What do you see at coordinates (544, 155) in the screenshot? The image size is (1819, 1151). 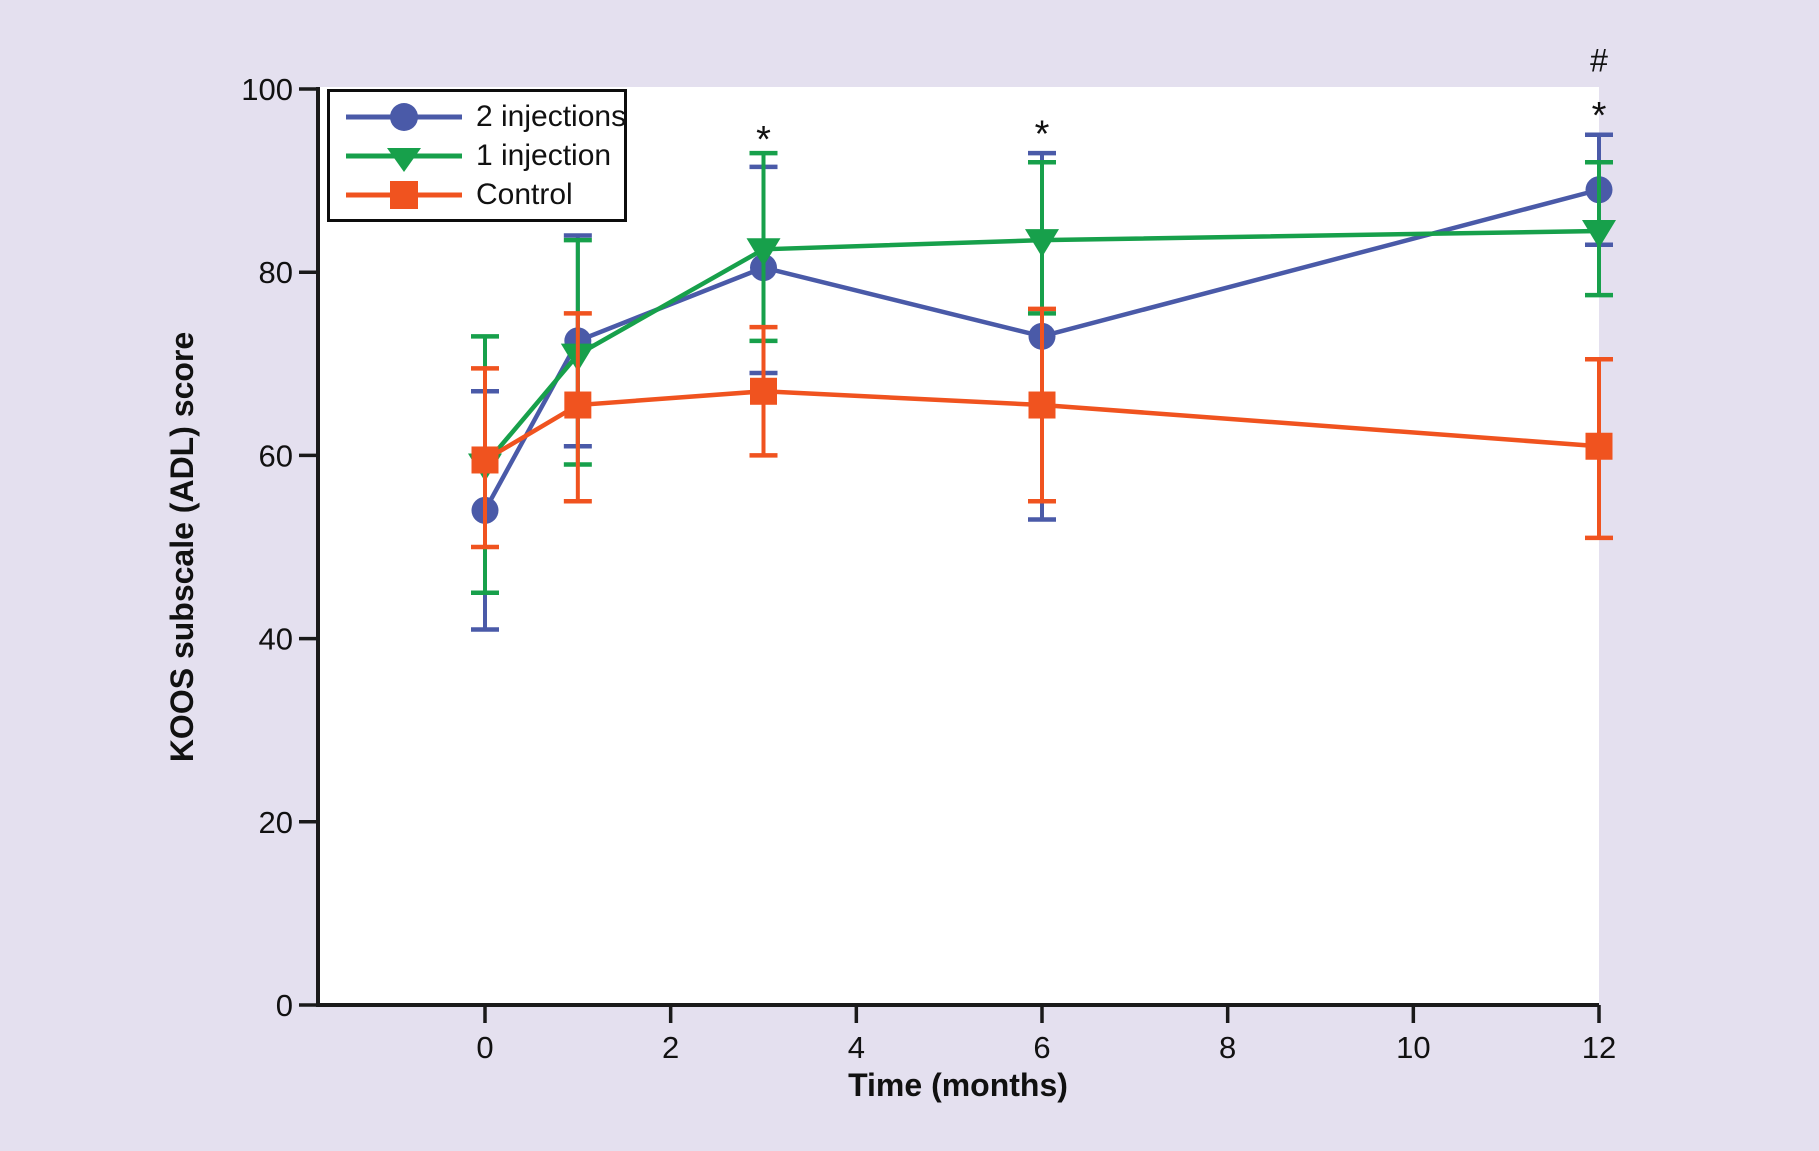 I see `legend-label: 1 injection` at bounding box center [544, 155].